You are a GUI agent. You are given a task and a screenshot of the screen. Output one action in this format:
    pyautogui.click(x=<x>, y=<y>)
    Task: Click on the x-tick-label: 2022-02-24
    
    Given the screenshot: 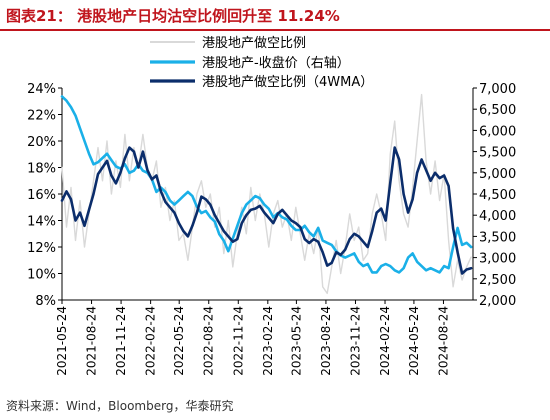 What is the action you would take?
    pyautogui.click(x=151, y=341)
    